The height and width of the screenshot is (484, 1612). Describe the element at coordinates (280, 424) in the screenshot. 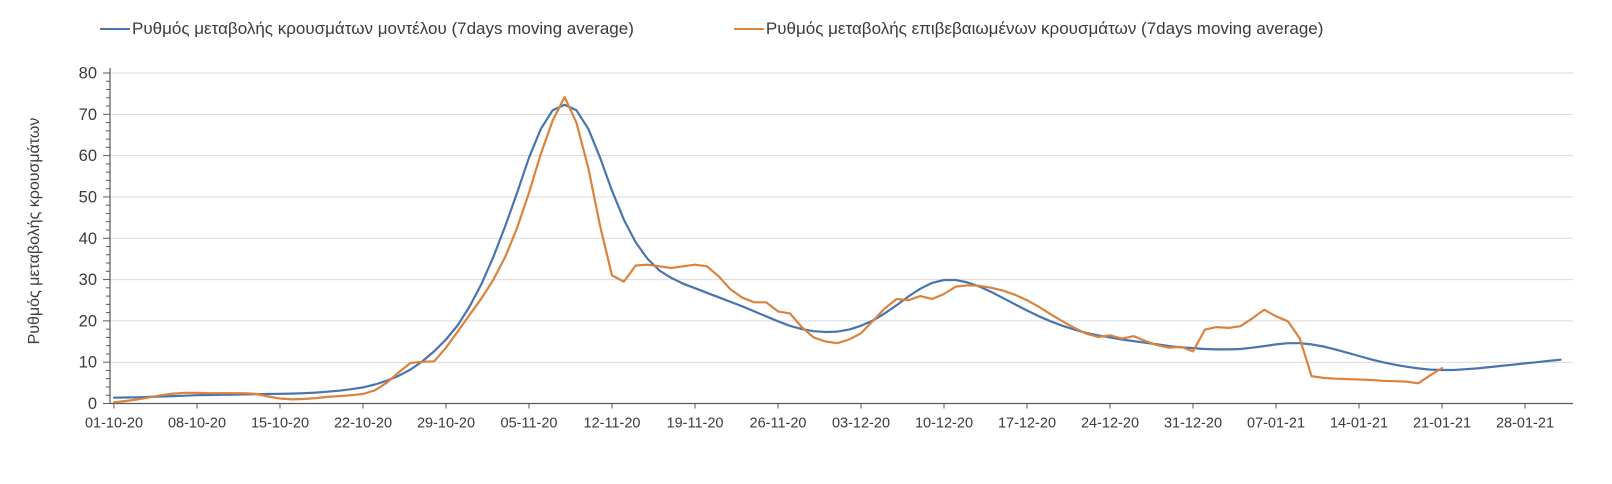

I see `x-tick-label: 15-10-20` at that location.